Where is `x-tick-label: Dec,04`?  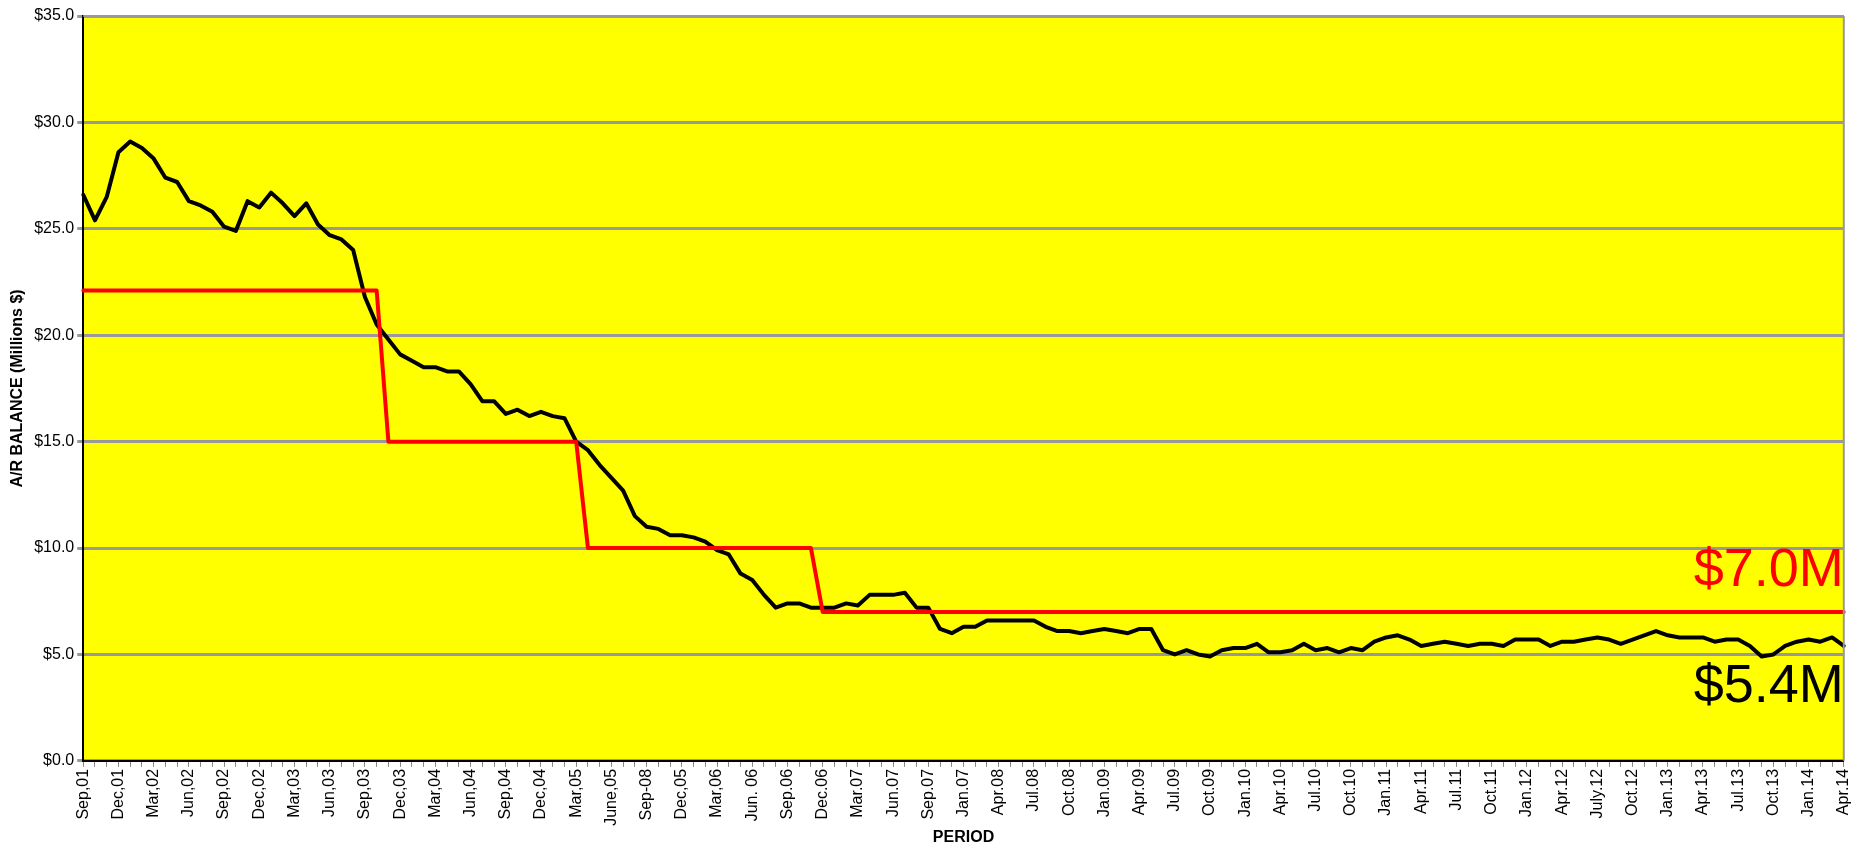
x-tick-label: Dec,04 is located at coordinates (540, 794).